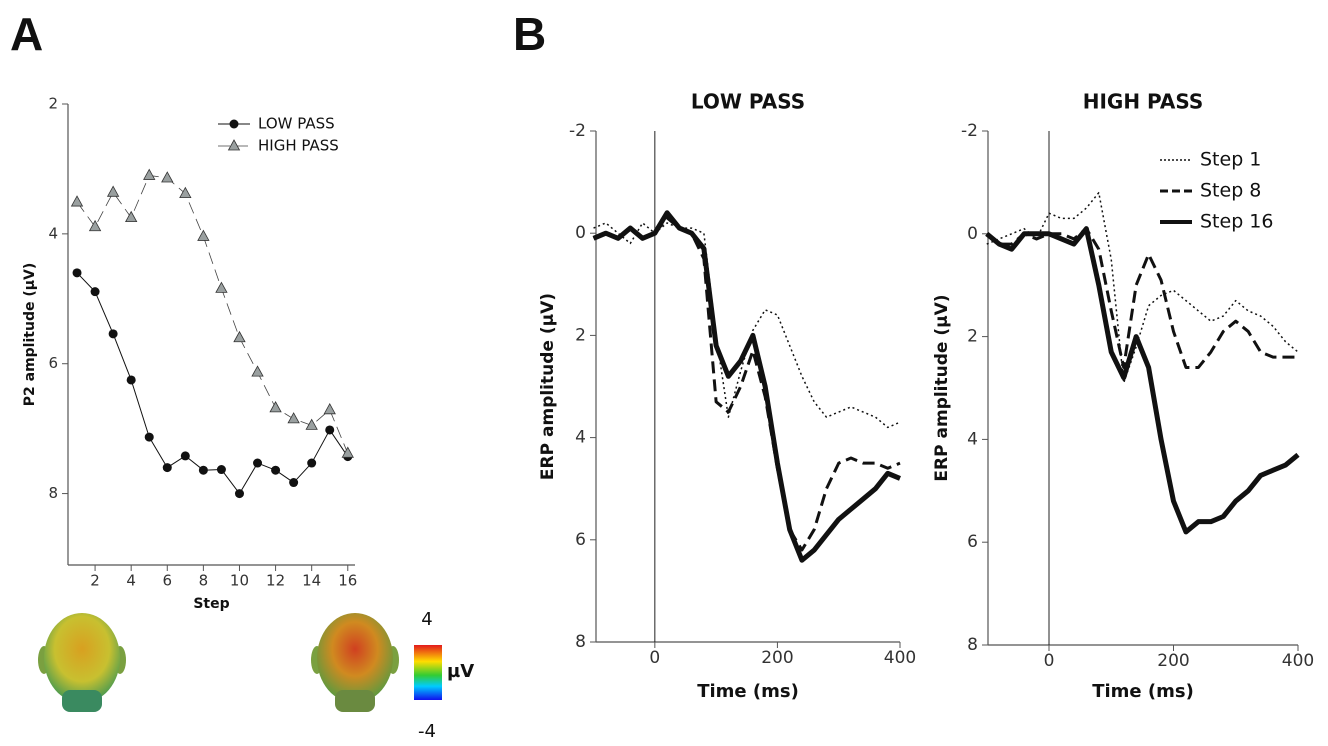 This screenshot has width=1328, height=746. Describe the element at coordinates (427, 731) in the screenshot. I see `colorbar-min: -4` at that location.